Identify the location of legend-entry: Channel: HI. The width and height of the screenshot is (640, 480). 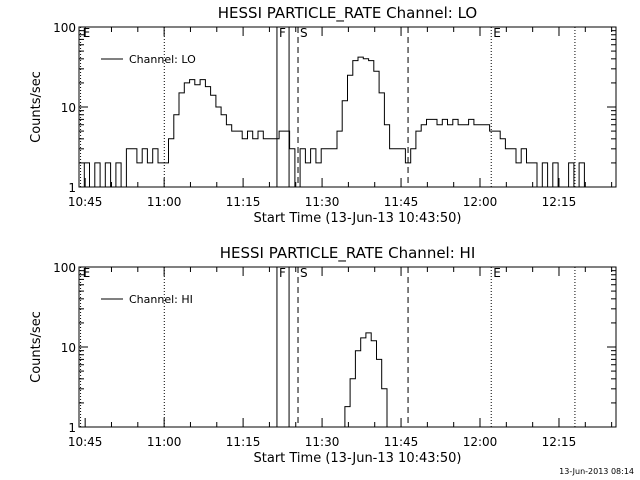
(161, 299).